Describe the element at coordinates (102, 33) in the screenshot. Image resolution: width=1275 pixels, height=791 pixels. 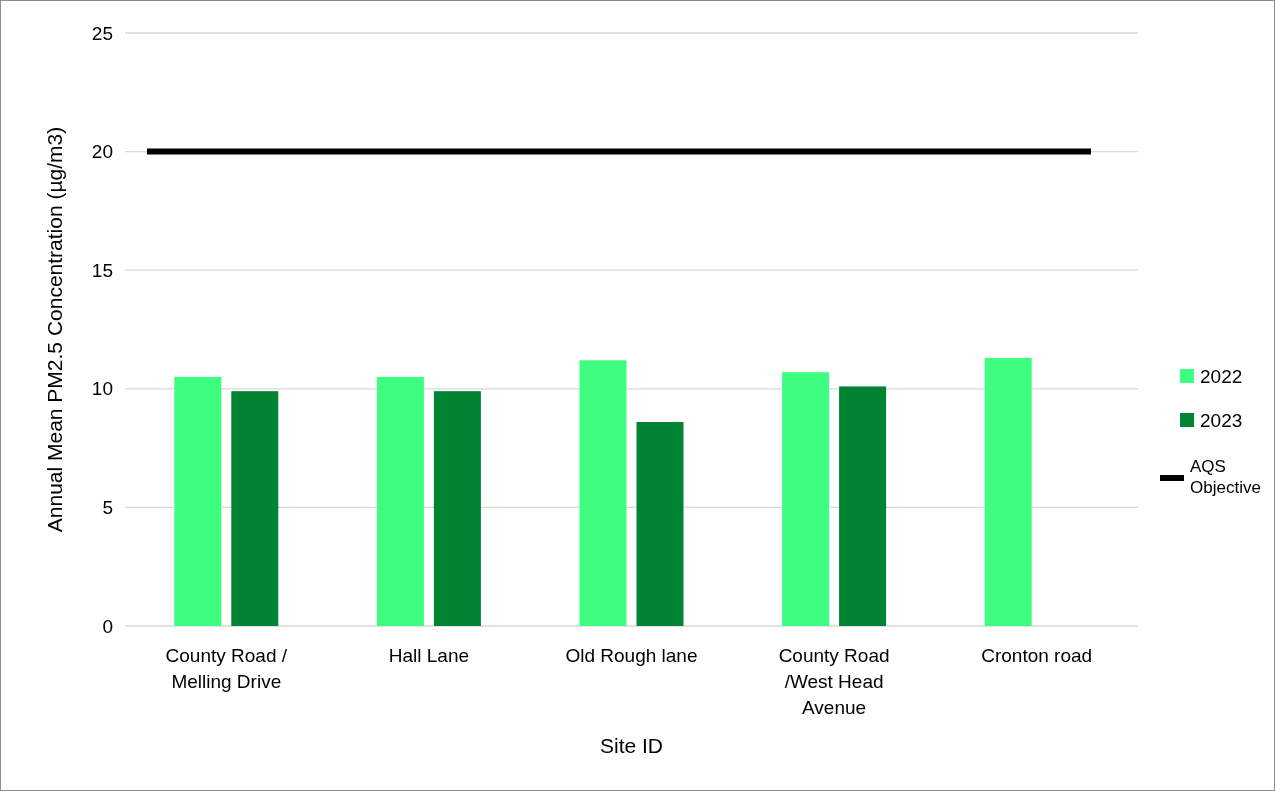
I see `y-tick-label: 25` at that location.